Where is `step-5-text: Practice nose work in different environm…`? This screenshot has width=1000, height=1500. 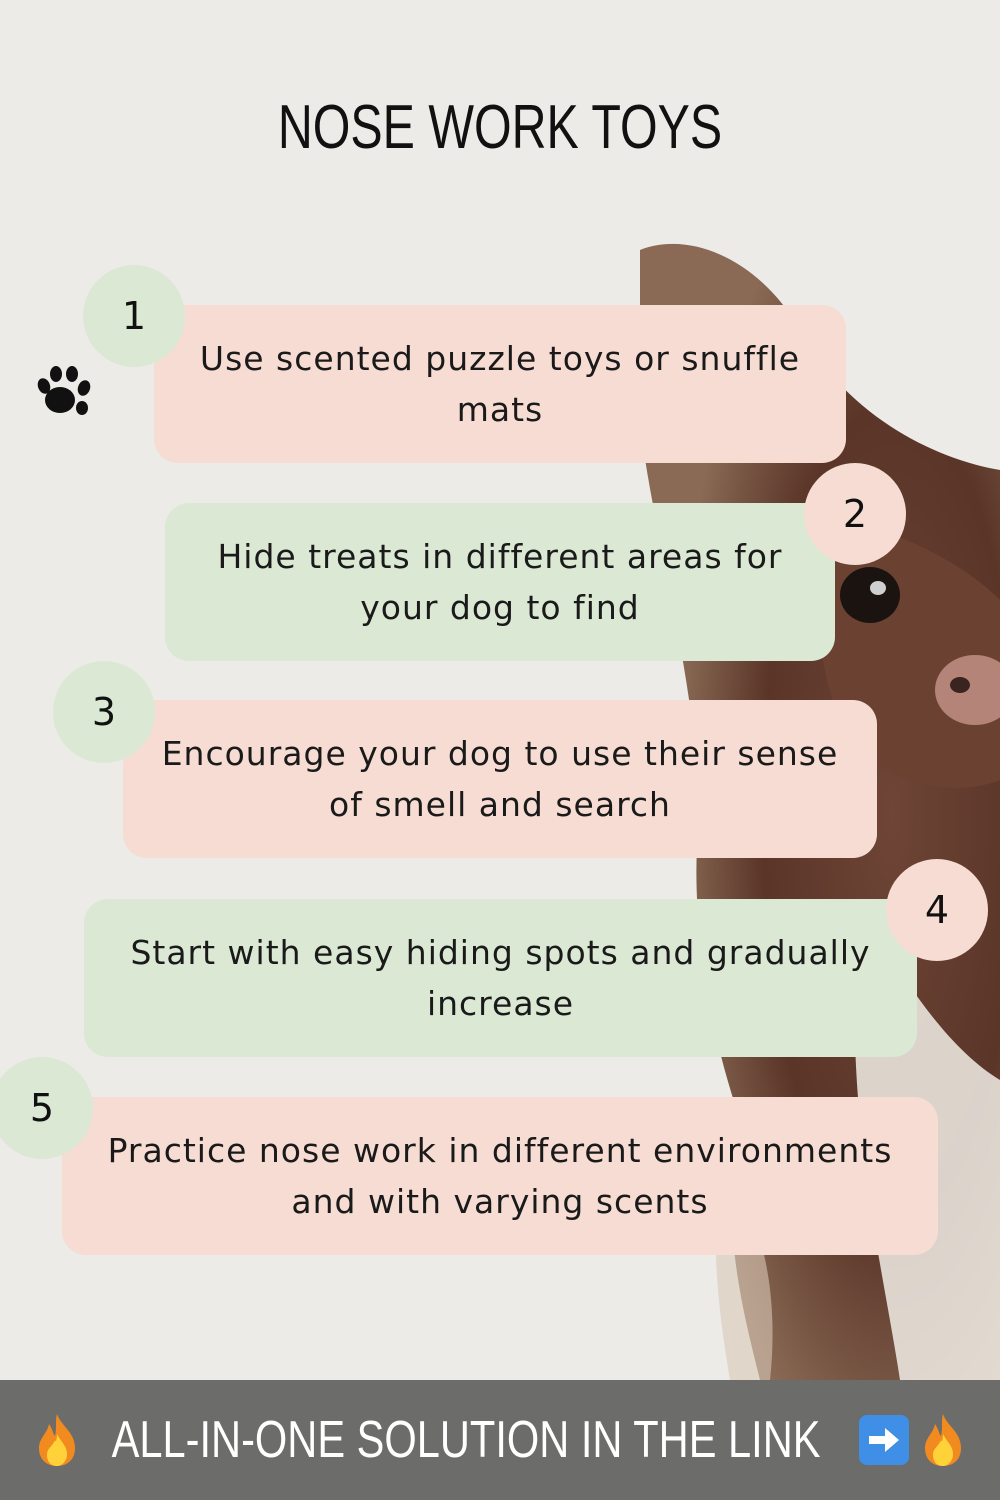
step-5-text: Practice nose work in different environm… is located at coordinates (500, 1176).